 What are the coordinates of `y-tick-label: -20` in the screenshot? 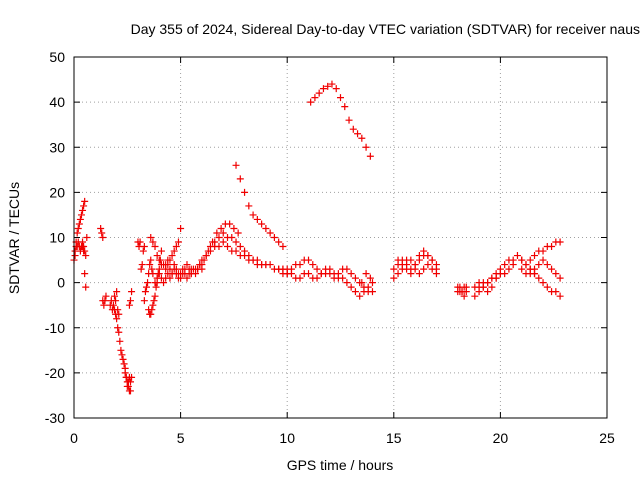 It's located at (55, 373).